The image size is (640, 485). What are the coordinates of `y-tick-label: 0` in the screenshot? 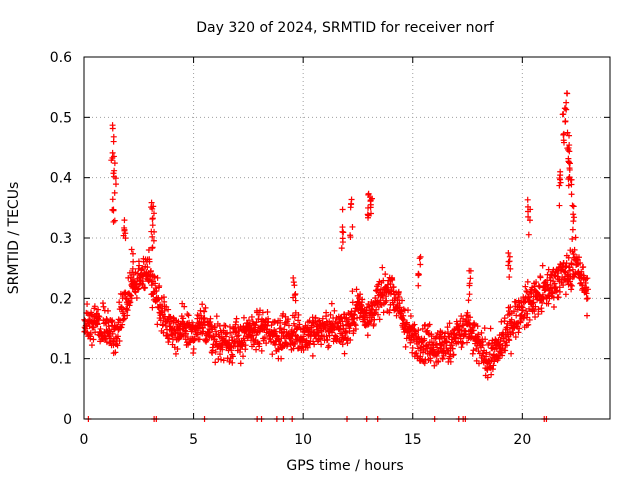 It's located at (67, 420).